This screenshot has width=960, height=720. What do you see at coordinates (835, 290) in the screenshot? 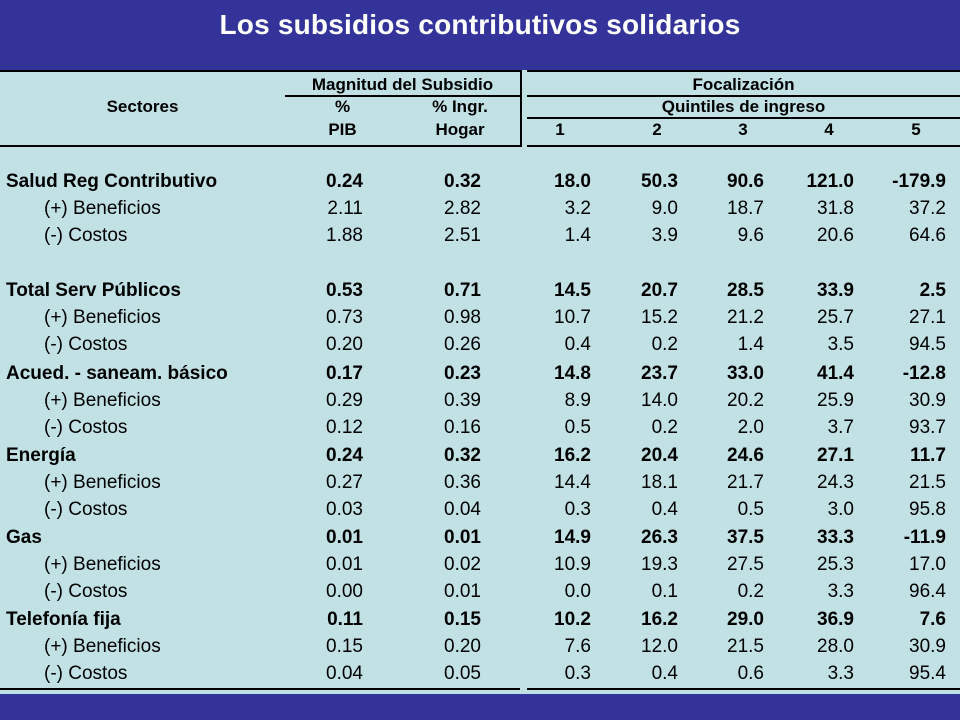
I see `cell-q4: 33.9` at bounding box center [835, 290].